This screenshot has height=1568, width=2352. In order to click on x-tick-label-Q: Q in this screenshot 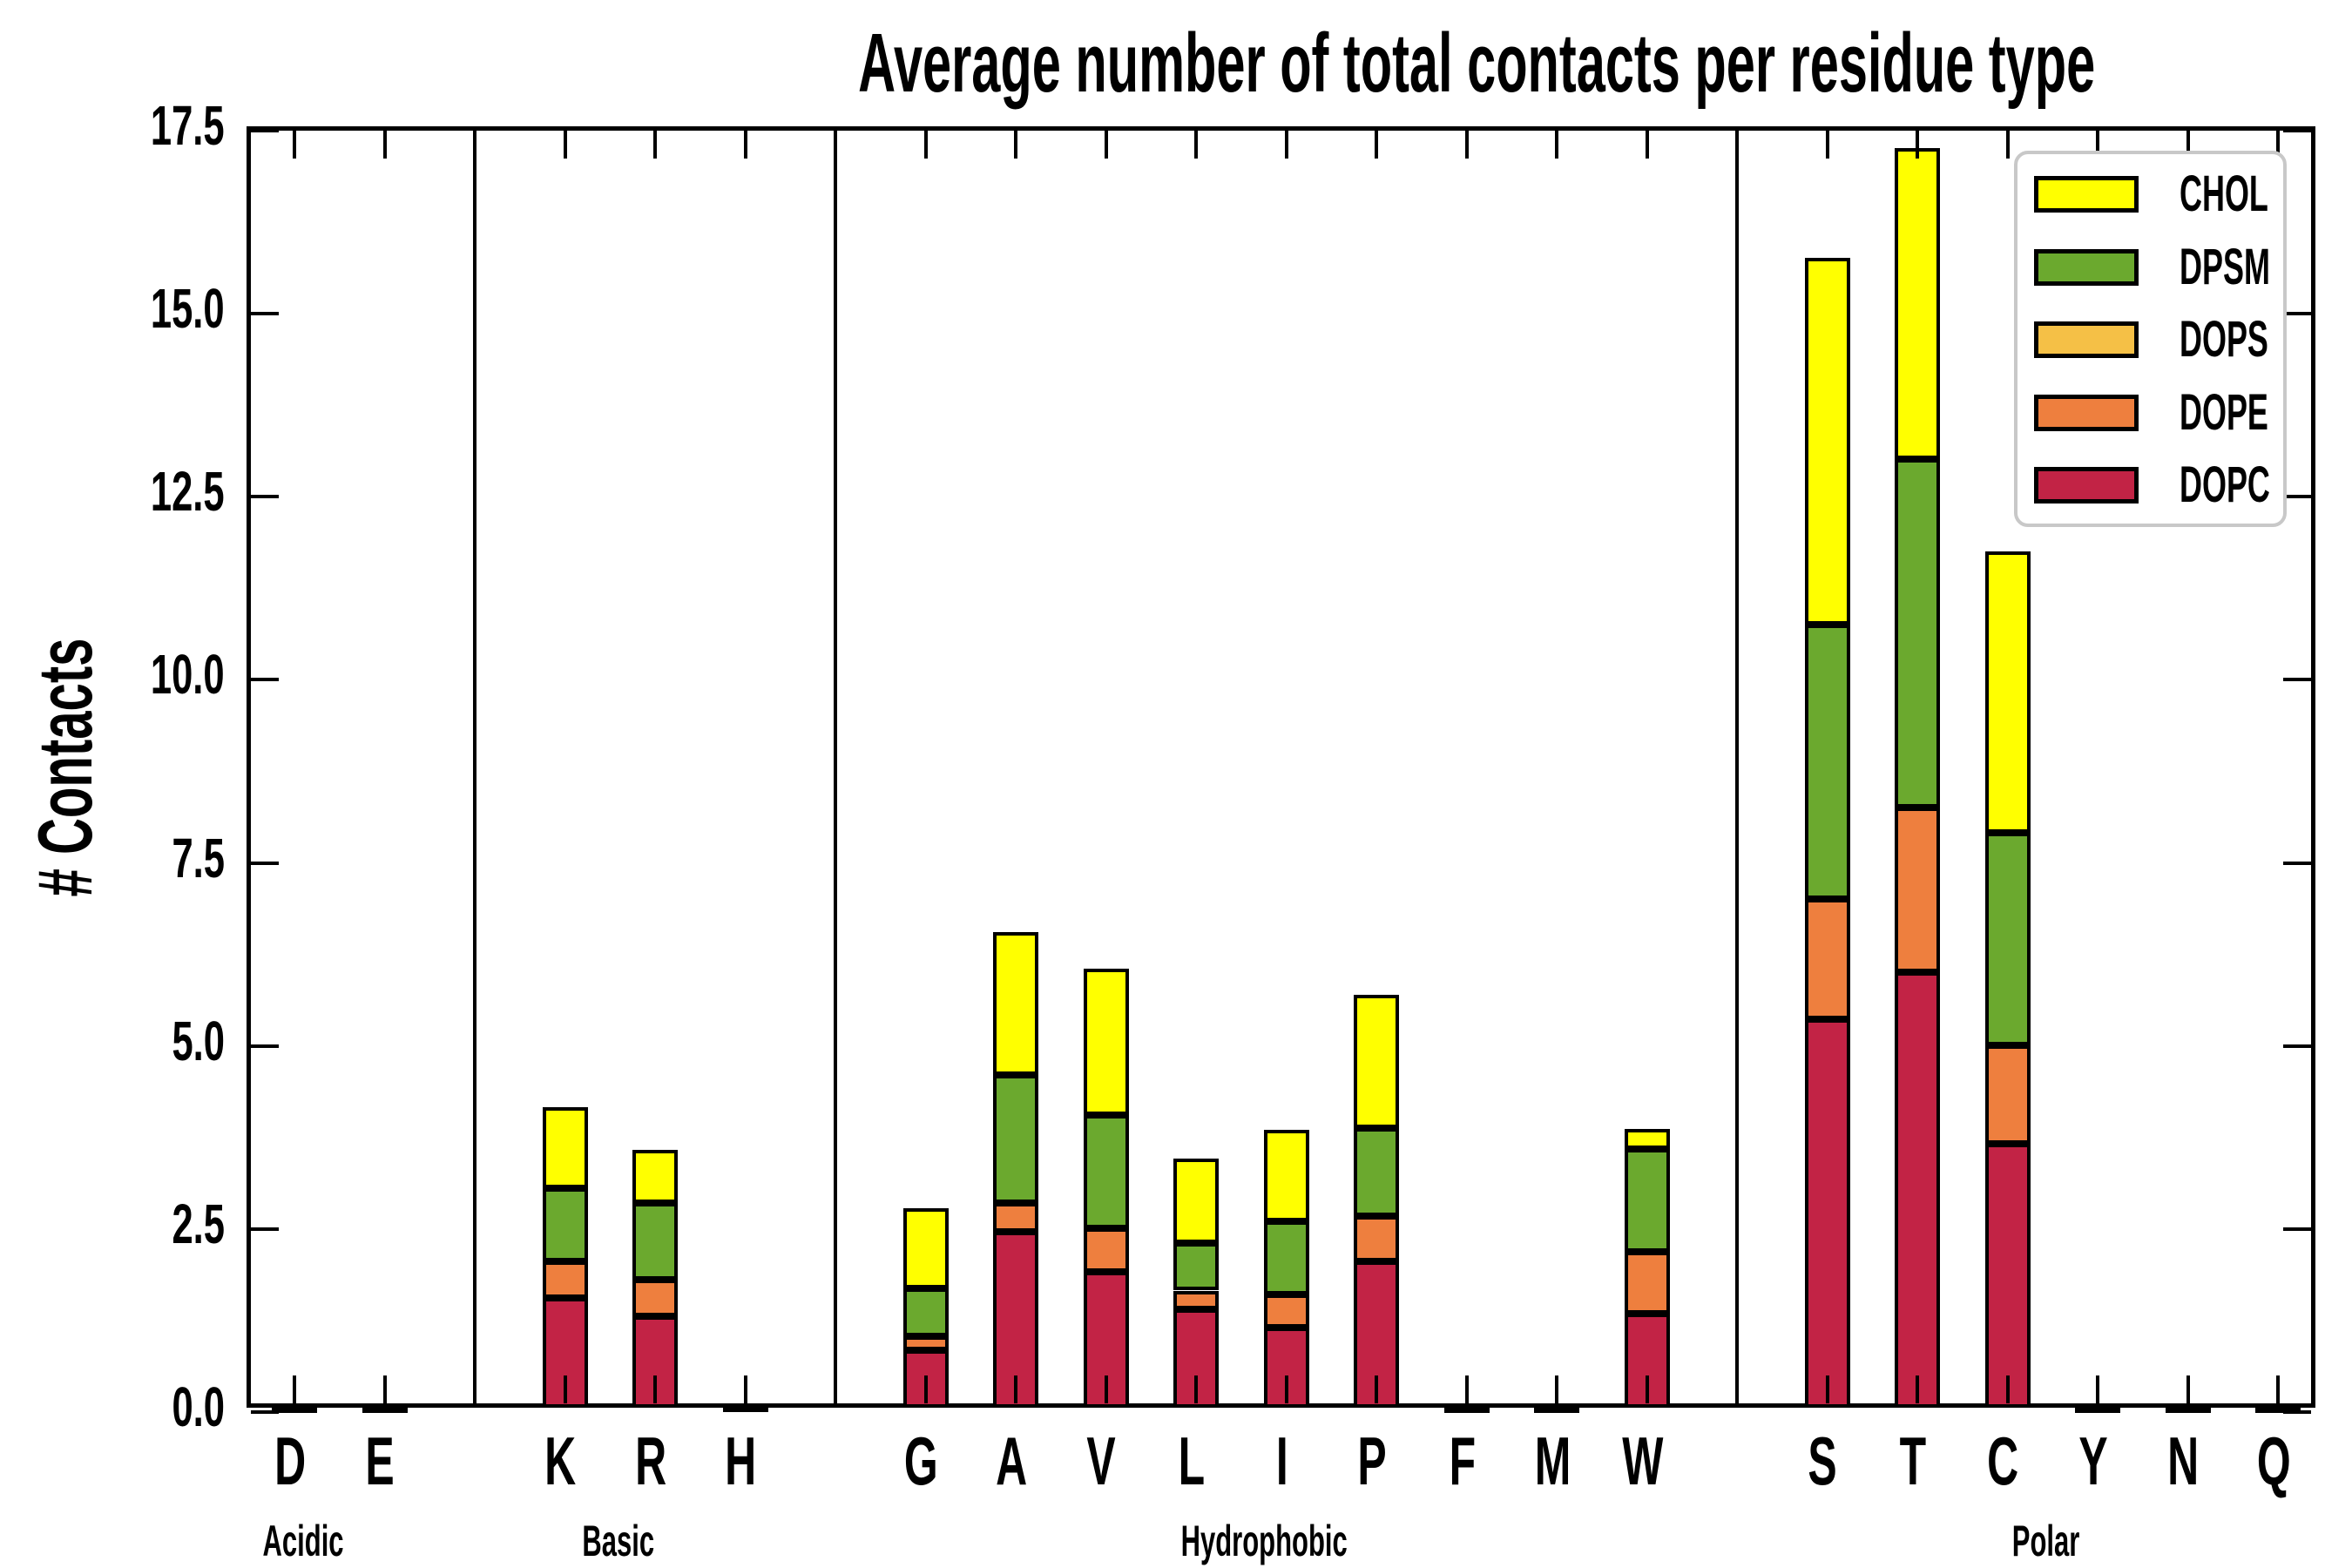, I will do `click(2274, 1461)`.